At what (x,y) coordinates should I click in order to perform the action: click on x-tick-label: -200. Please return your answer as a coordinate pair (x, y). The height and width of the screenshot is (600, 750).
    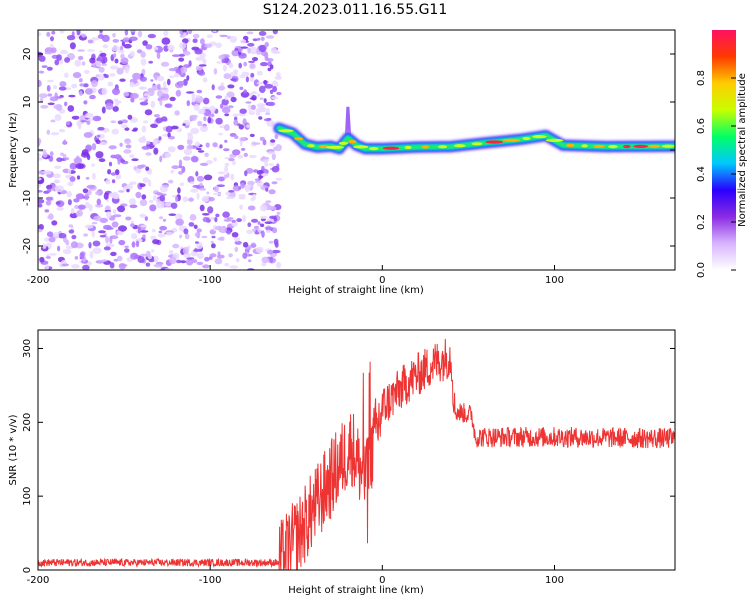
    Looking at the image, I should click on (38, 580).